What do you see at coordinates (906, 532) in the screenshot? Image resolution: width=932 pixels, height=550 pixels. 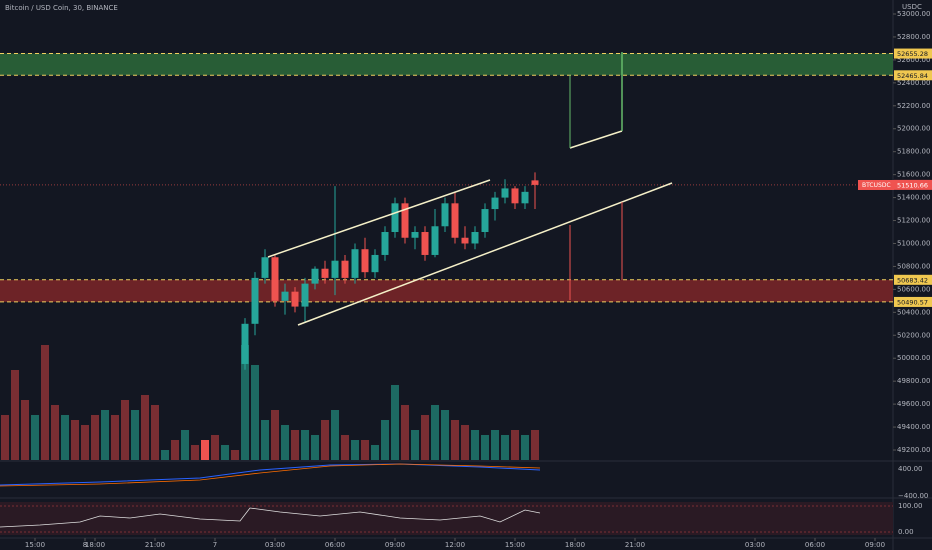 I see `rsi-label: 0.00` at bounding box center [906, 532].